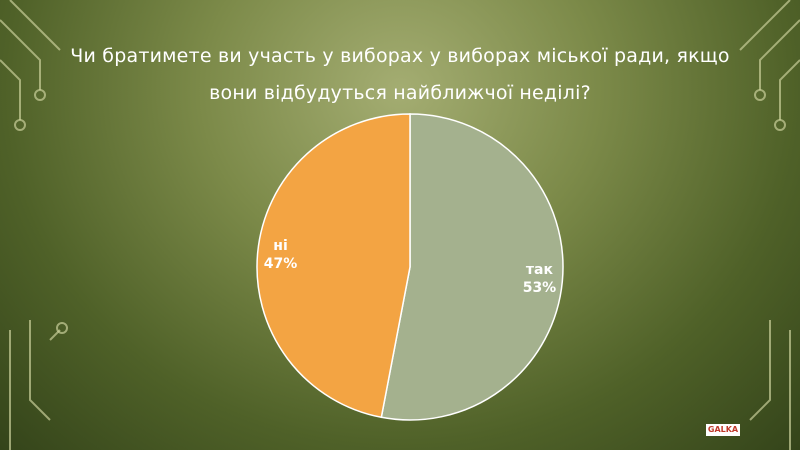 The width and height of the screenshot is (800, 450). I want to click on slice-category-label: так, so click(540, 270).